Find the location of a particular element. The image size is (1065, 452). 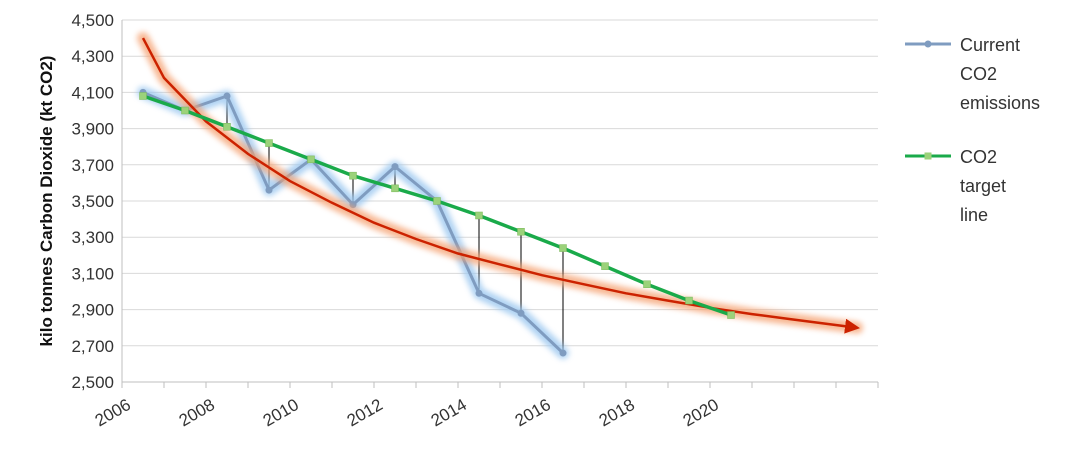

y-tick-label: 2,900 is located at coordinates (92, 310).